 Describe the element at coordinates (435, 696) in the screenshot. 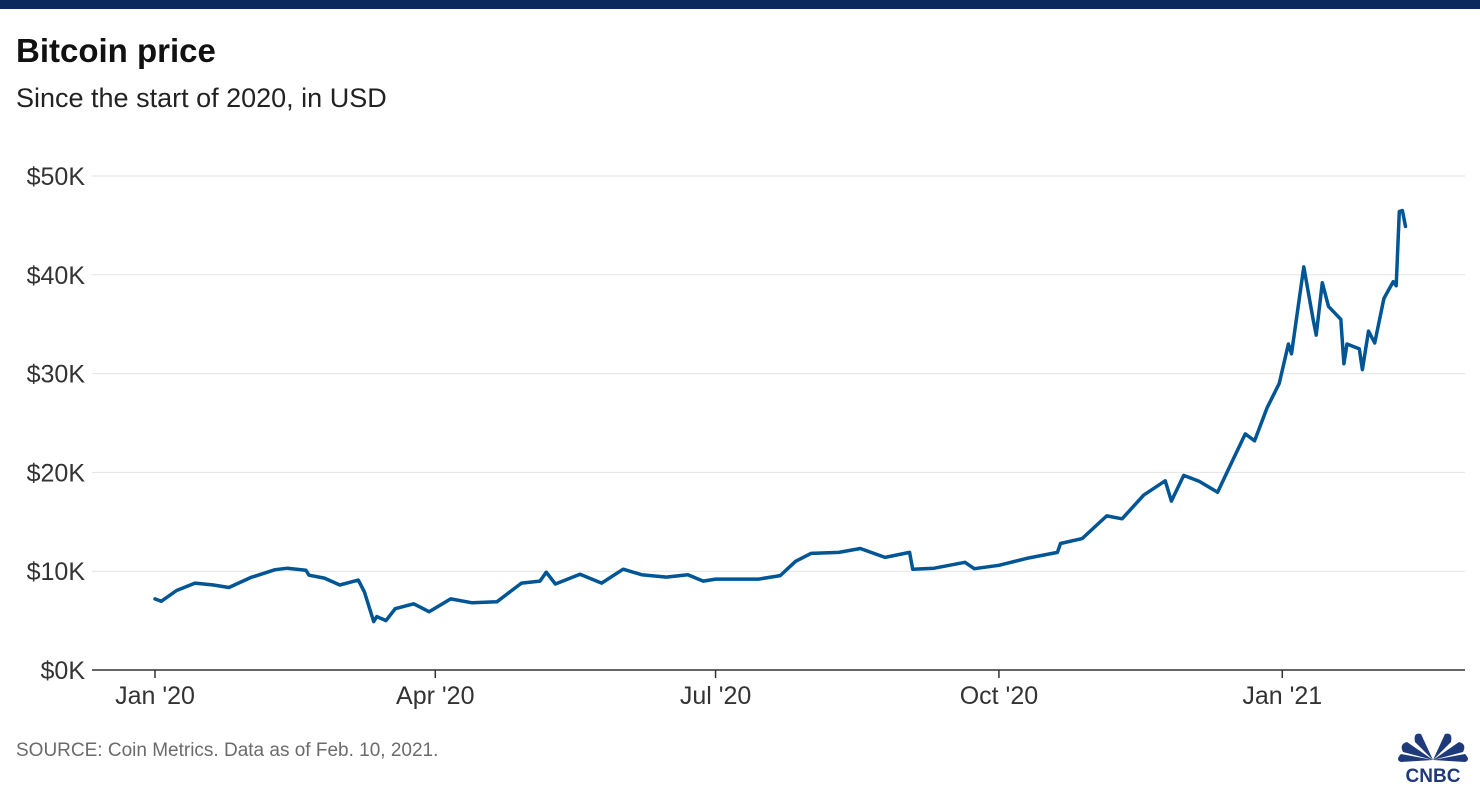

I see `x-tick-label: Apr '20` at that location.